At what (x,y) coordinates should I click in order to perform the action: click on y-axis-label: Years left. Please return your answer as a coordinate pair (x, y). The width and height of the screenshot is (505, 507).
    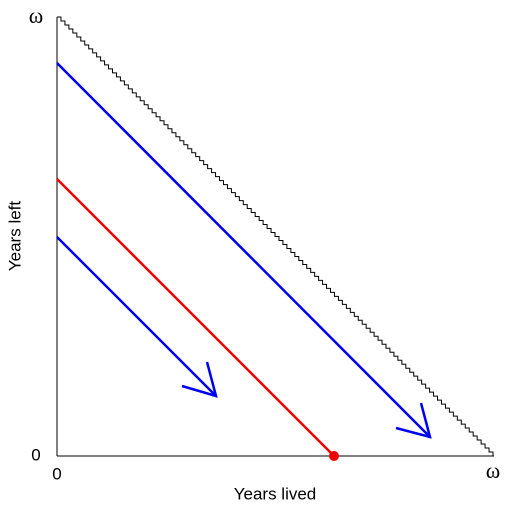
    Looking at the image, I should click on (14, 236).